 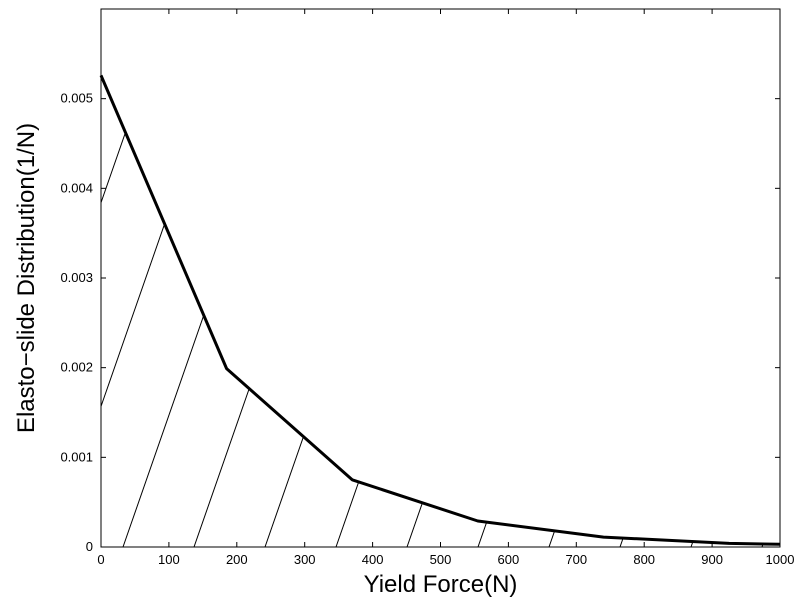 What do you see at coordinates (169, 559) in the screenshot?
I see `x-tick-label: 100` at bounding box center [169, 559].